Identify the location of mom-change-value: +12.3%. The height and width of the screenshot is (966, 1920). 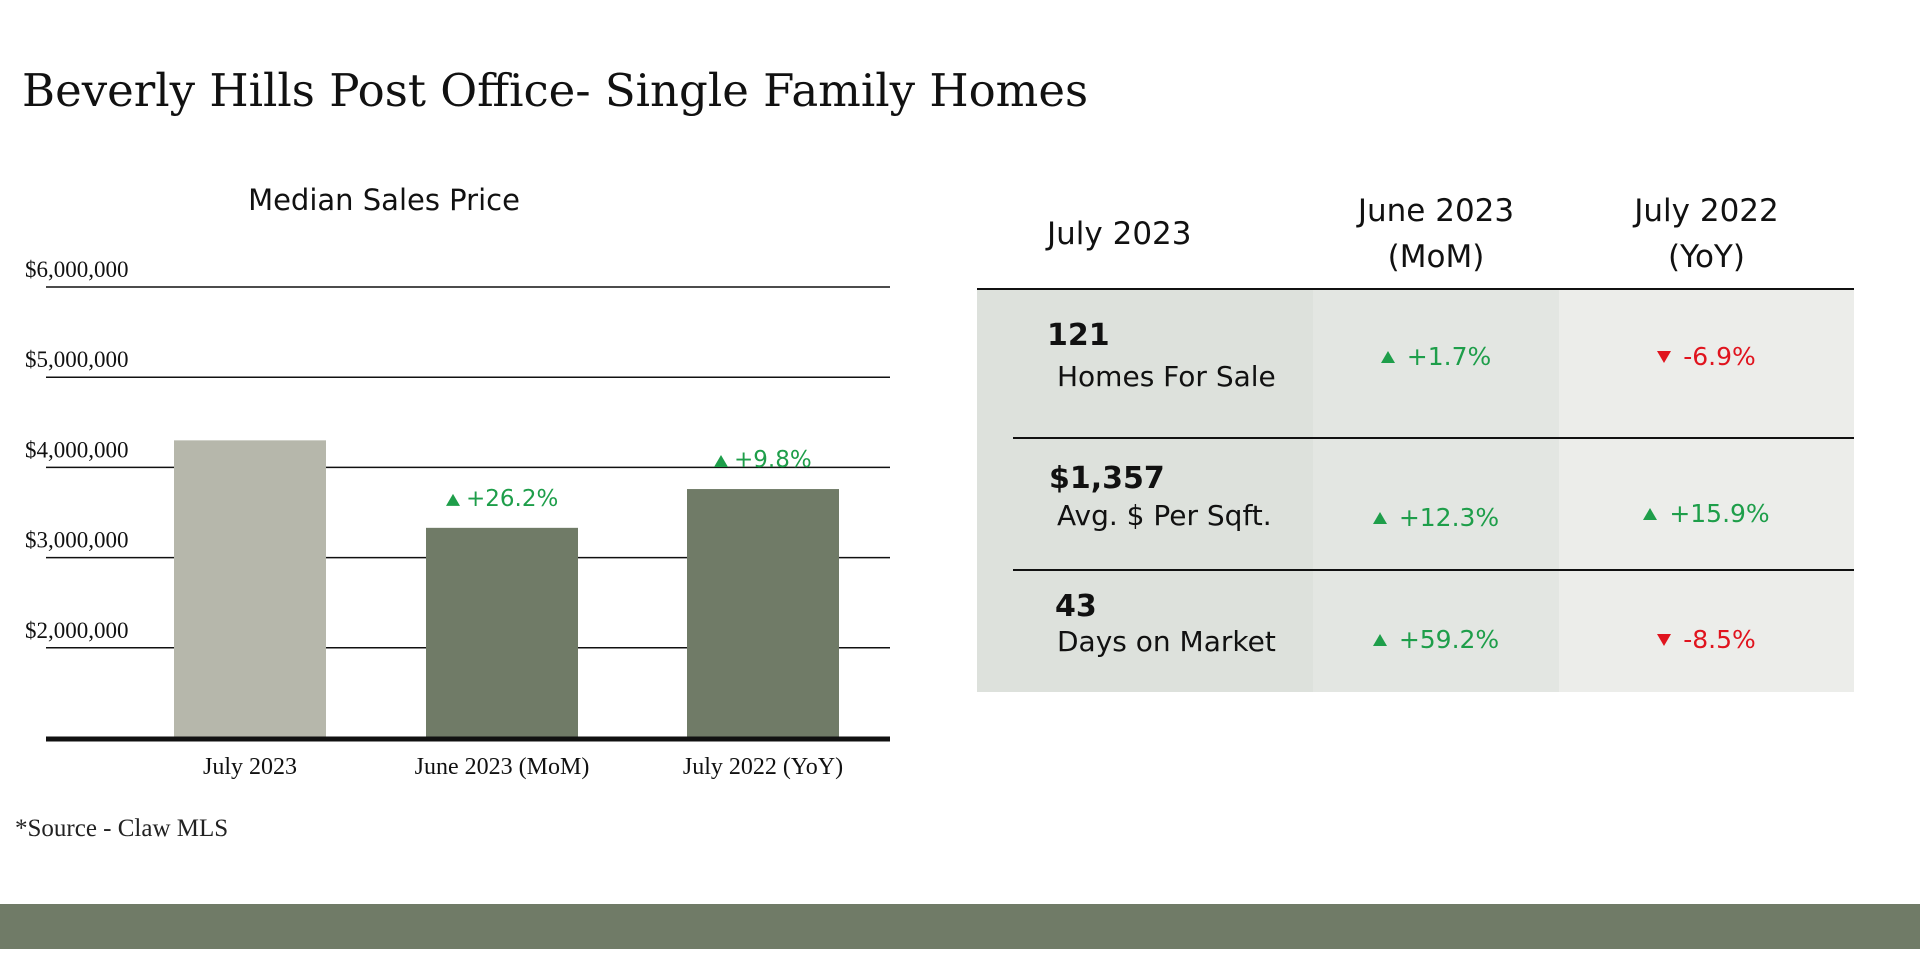
(1449, 517).